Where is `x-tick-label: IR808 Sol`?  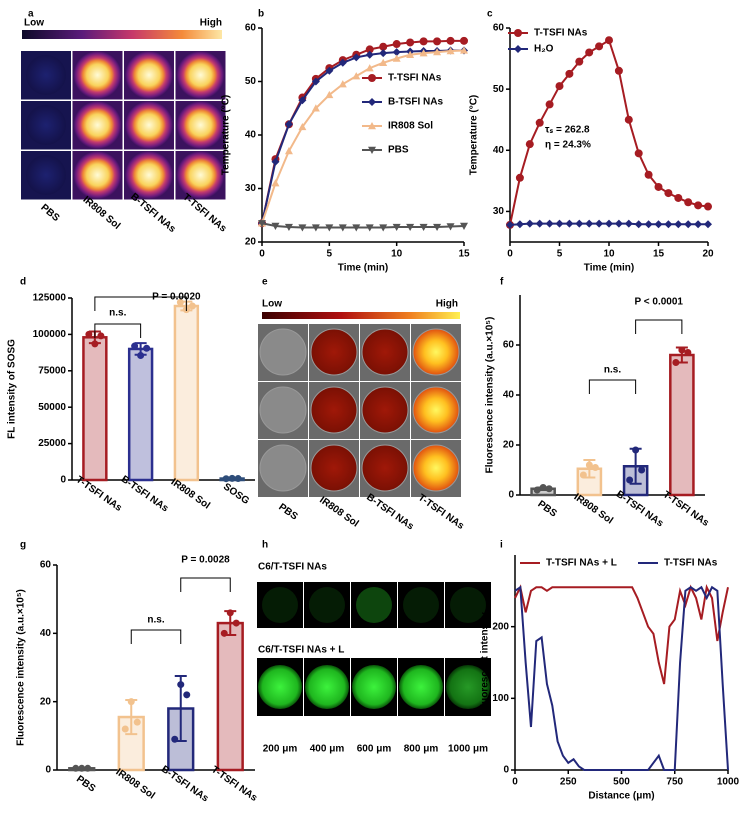
x-tick-label: IR808 Sol is located at coordinates (190, 494).